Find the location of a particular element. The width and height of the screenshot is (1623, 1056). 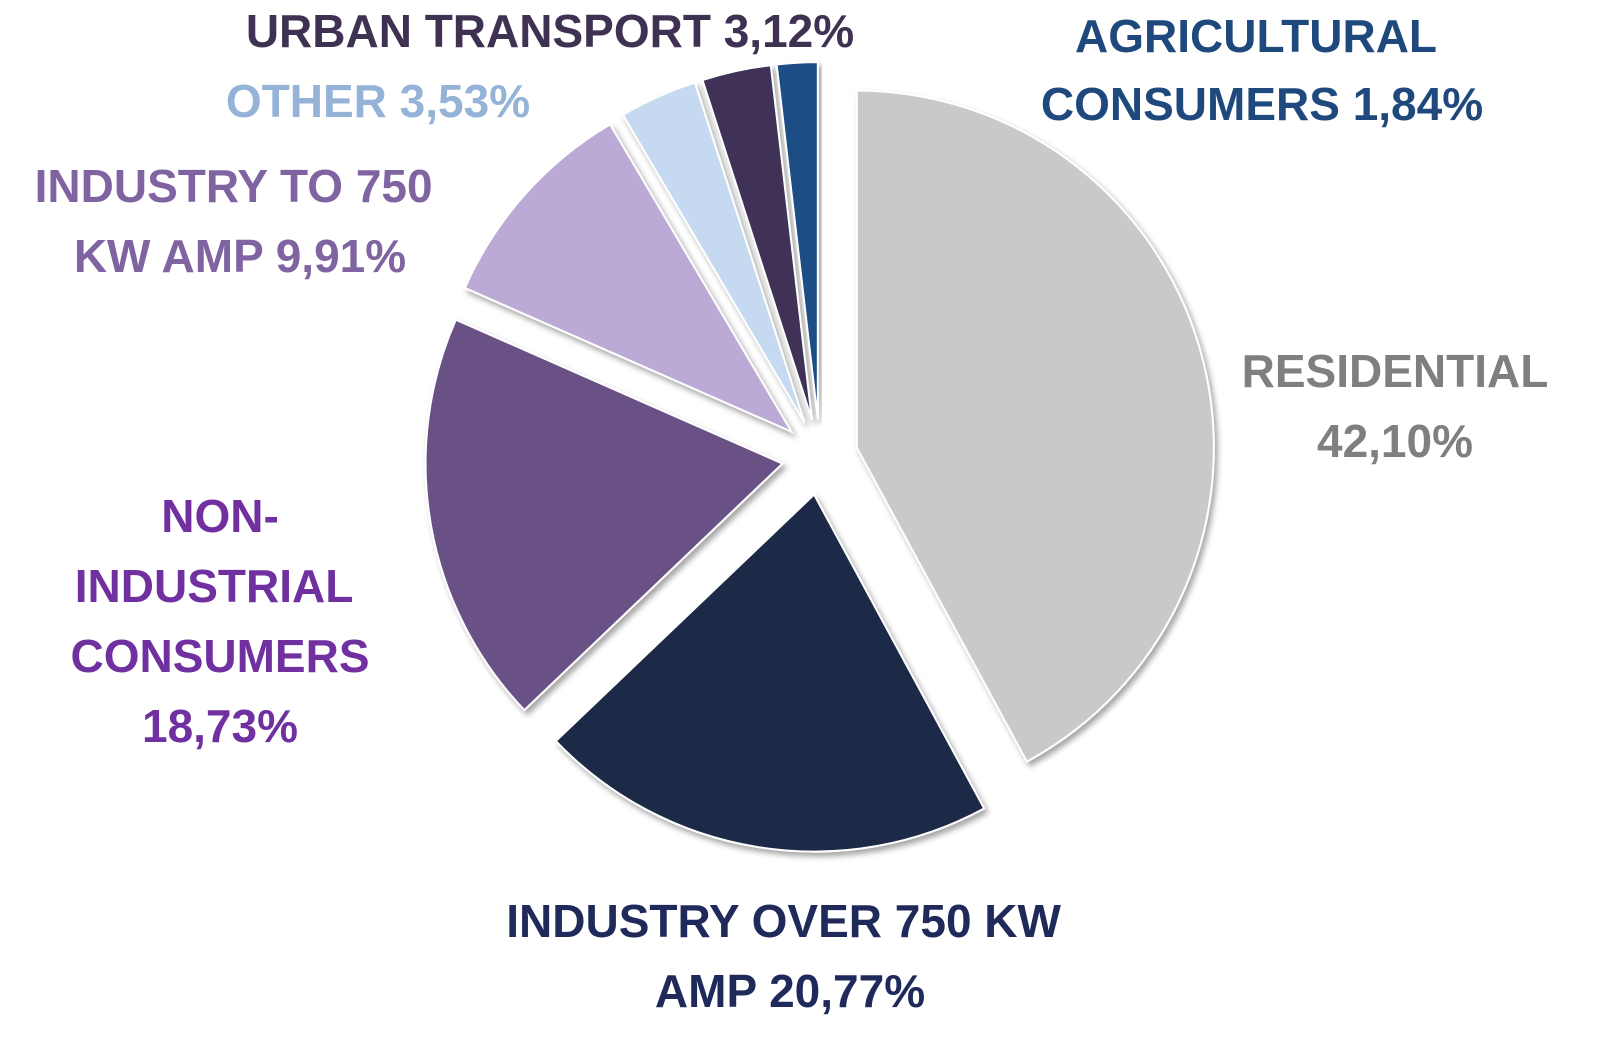

slice-label: INDUSTRY OVER 750 KW AMP 20,77% is located at coordinates (789, 956).